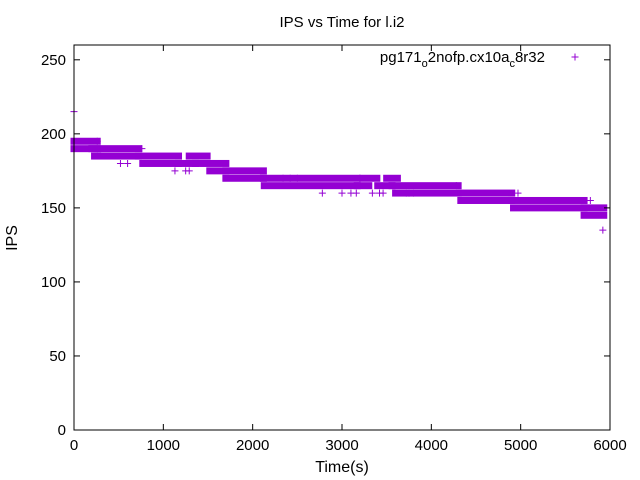  I want to click on x-tick-label: 3000, so click(341, 445).